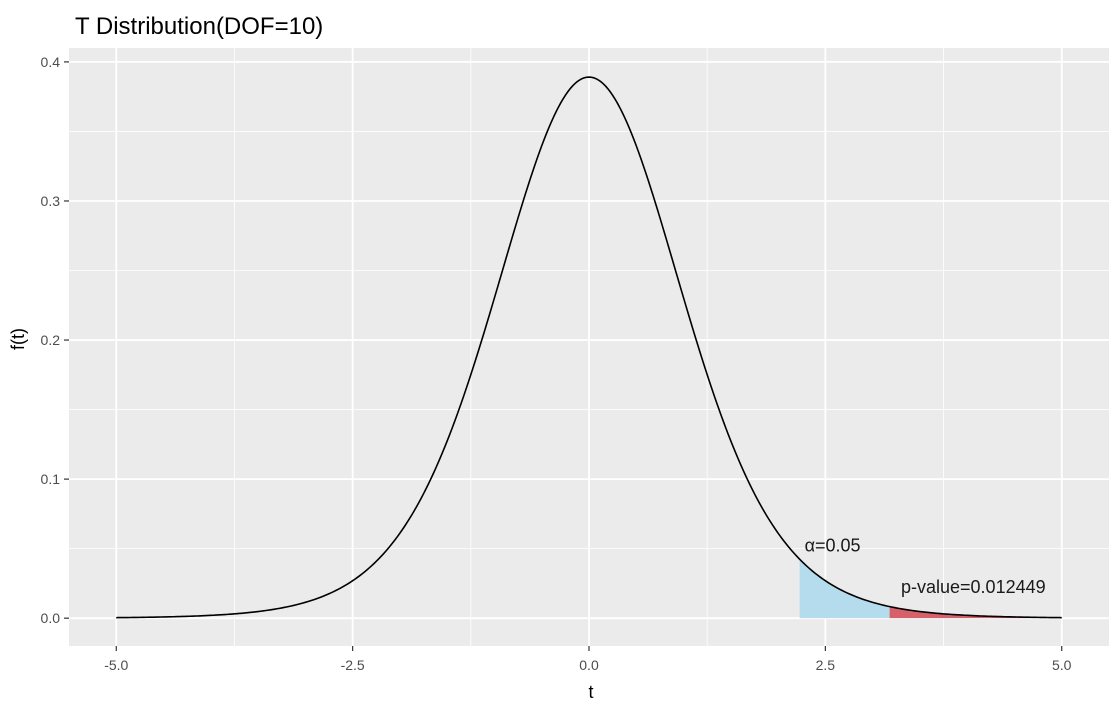  I want to click on x-axis-ticks: -5.0 -2.5 0.0 2.5 5.0, so click(588, 659).